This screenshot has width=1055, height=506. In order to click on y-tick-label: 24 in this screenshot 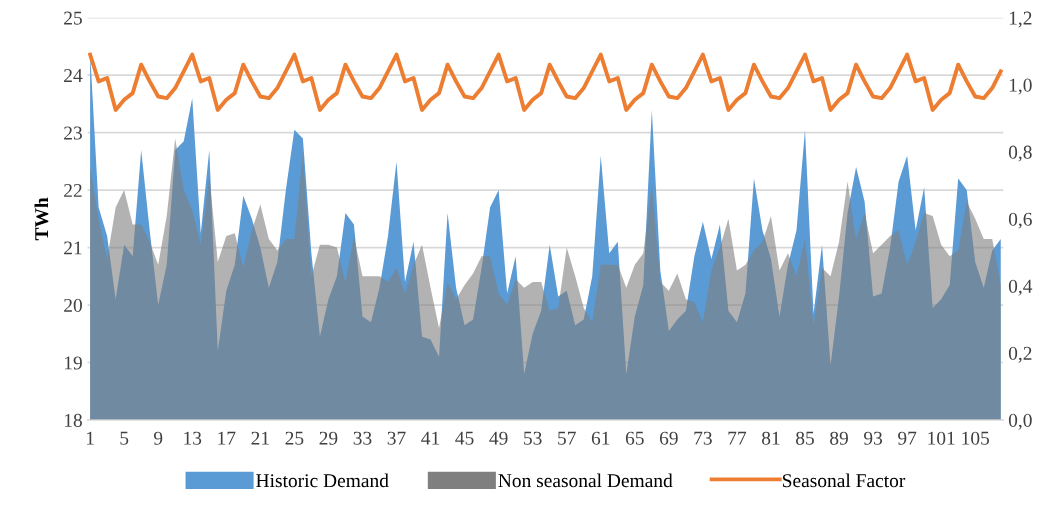, I will do `click(73, 75)`.